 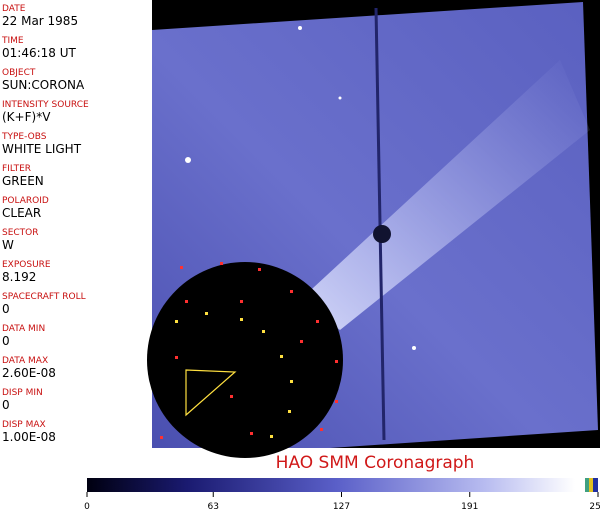 What do you see at coordinates (469, 507) in the screenshot?
I see `tick-label: 191` at bounding box center [469, 507].